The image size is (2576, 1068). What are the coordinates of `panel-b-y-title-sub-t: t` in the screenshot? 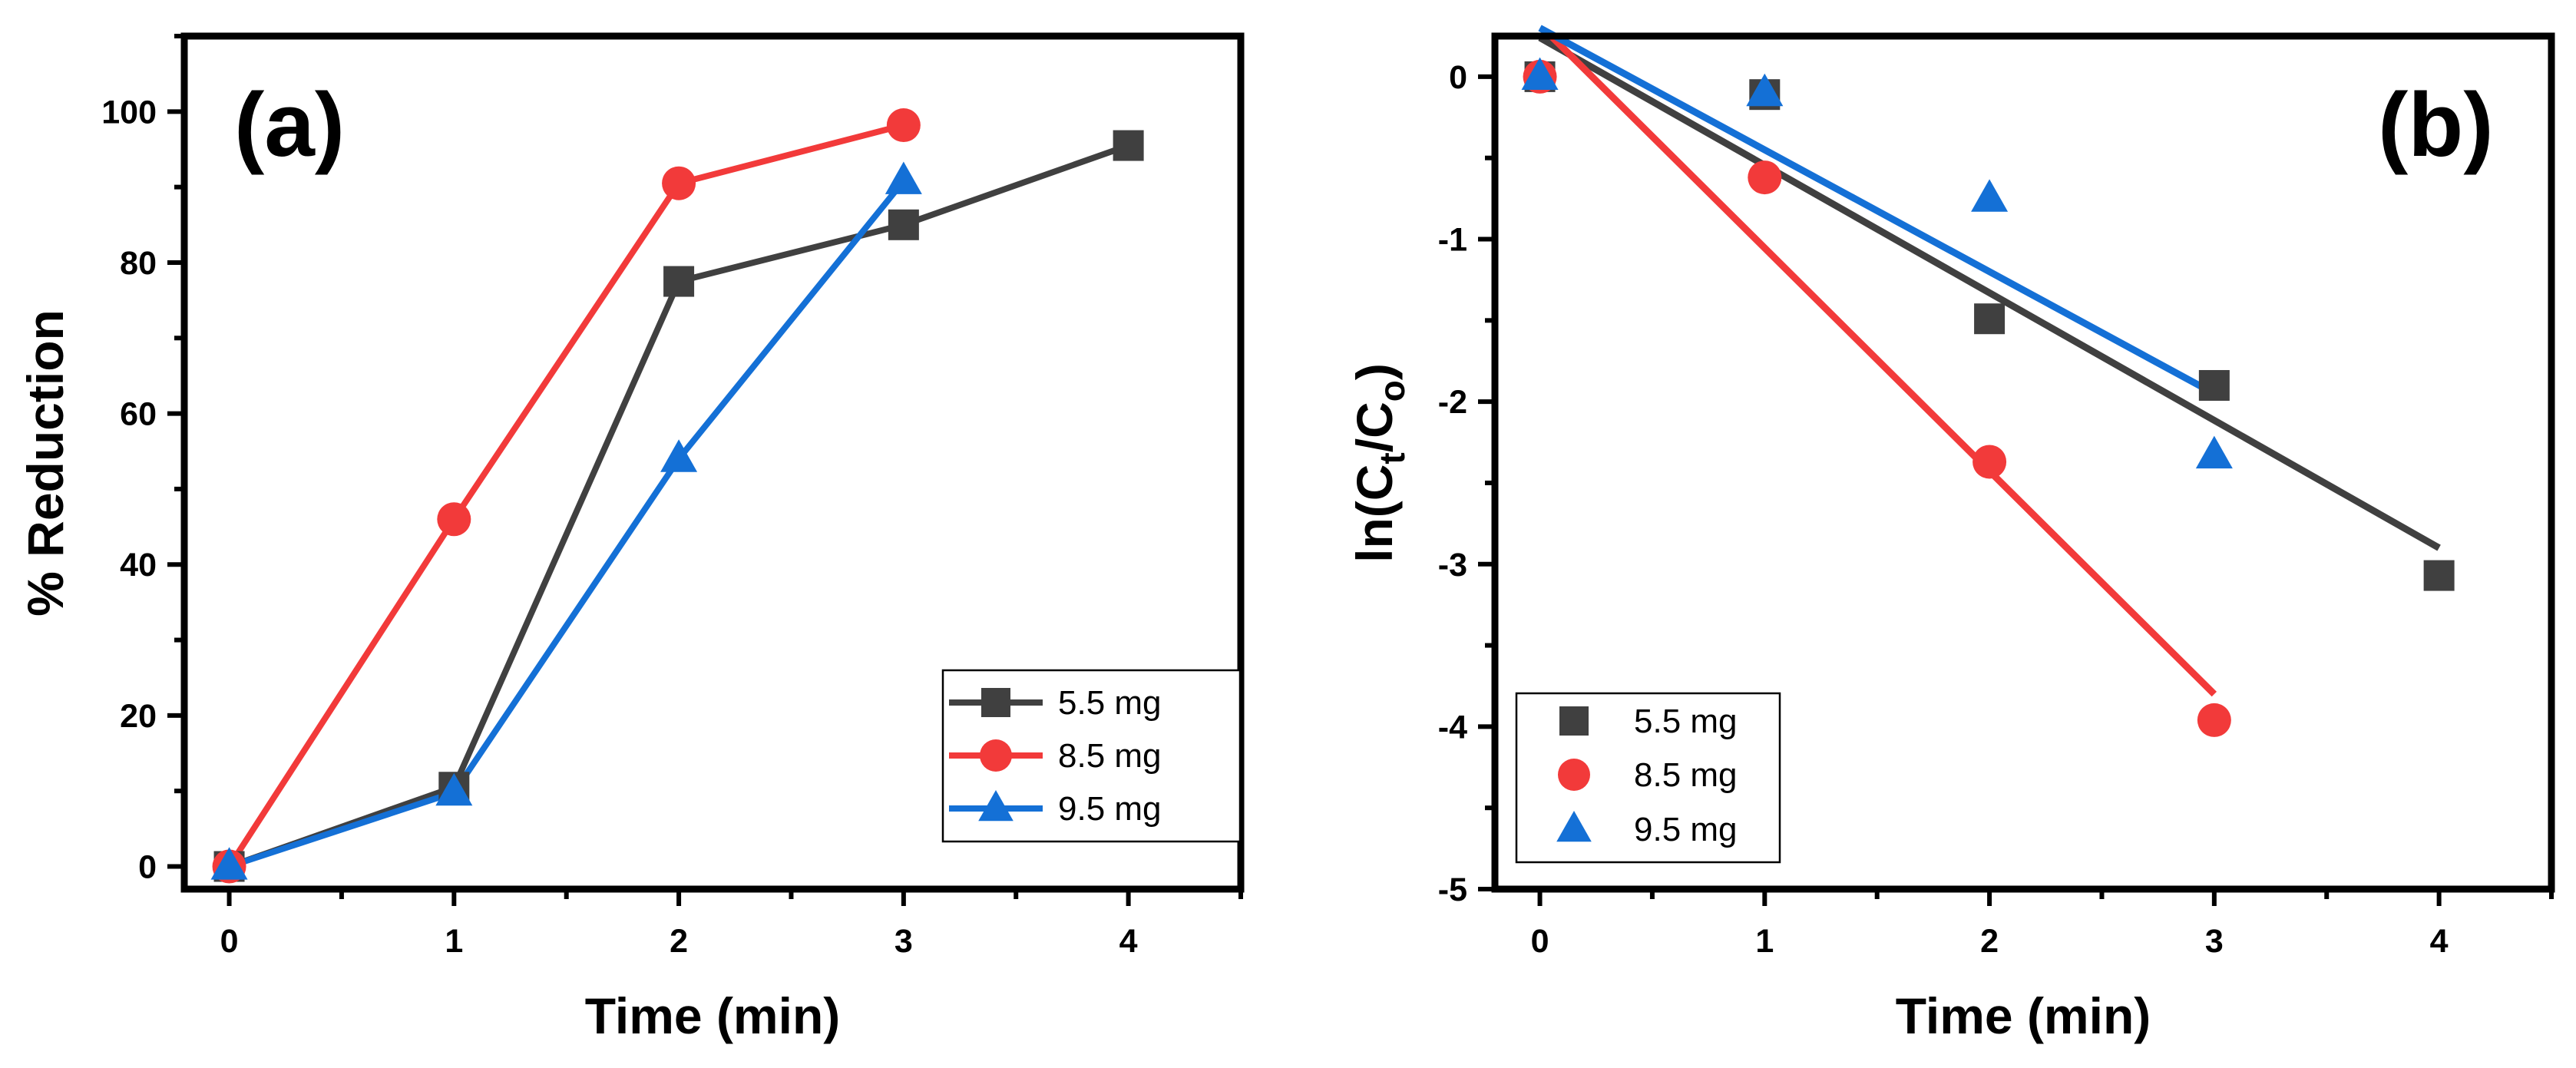 It's located at (1392, 458).